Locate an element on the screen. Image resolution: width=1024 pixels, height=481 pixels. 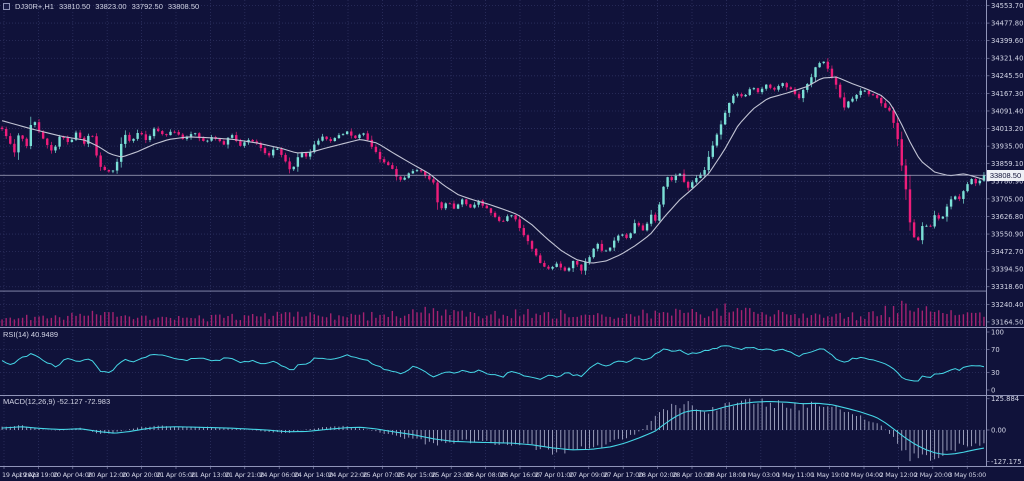
svg-text: 125.884 is located at coordinates (1005, 399).